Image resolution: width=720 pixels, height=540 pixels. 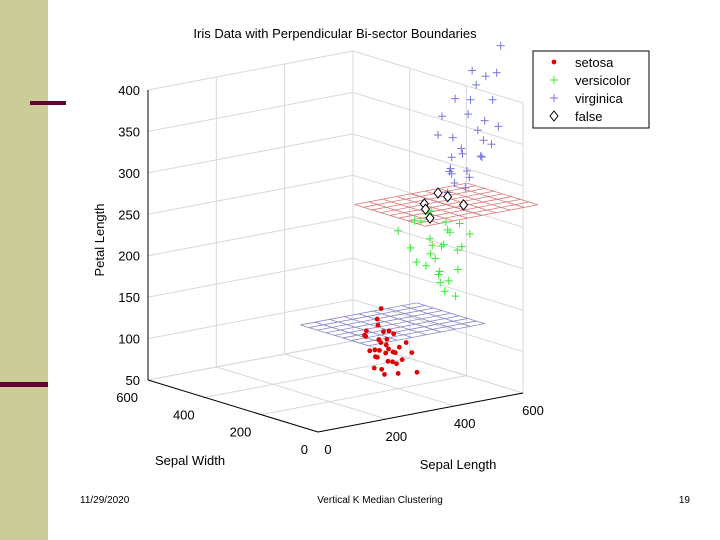 I want to click on z-tick-label: 350, so click(x=129, y=131).